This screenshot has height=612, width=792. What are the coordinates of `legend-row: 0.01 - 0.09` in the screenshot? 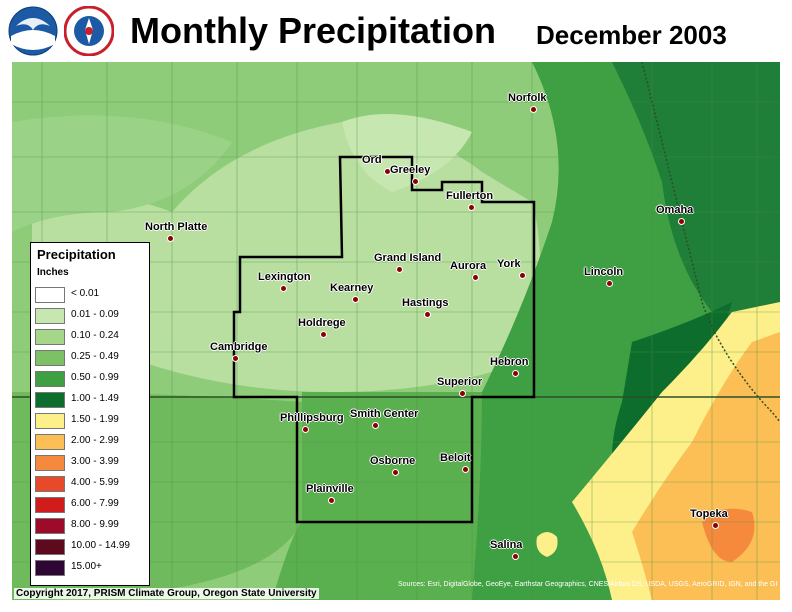 It's located at (90, 316).